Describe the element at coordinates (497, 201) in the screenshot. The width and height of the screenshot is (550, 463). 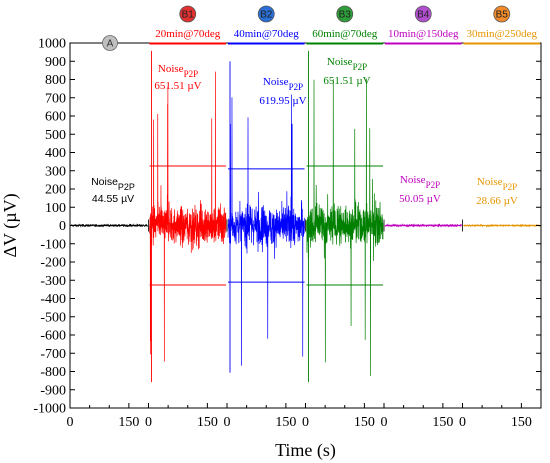
I see `noise-value: 28.66 µV` at that location.